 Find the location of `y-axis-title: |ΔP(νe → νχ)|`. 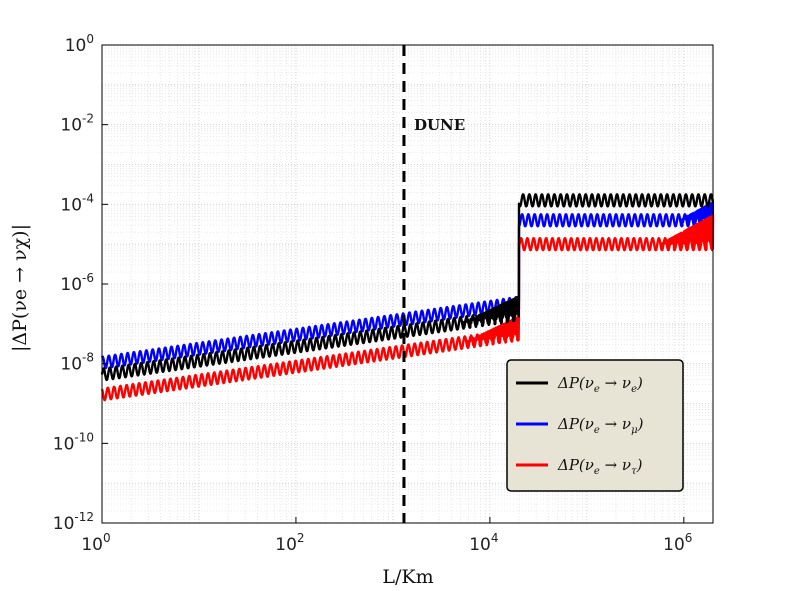

y-axis-title: |ΔP(νe → νχ)| is located at coordinates (20, 288).